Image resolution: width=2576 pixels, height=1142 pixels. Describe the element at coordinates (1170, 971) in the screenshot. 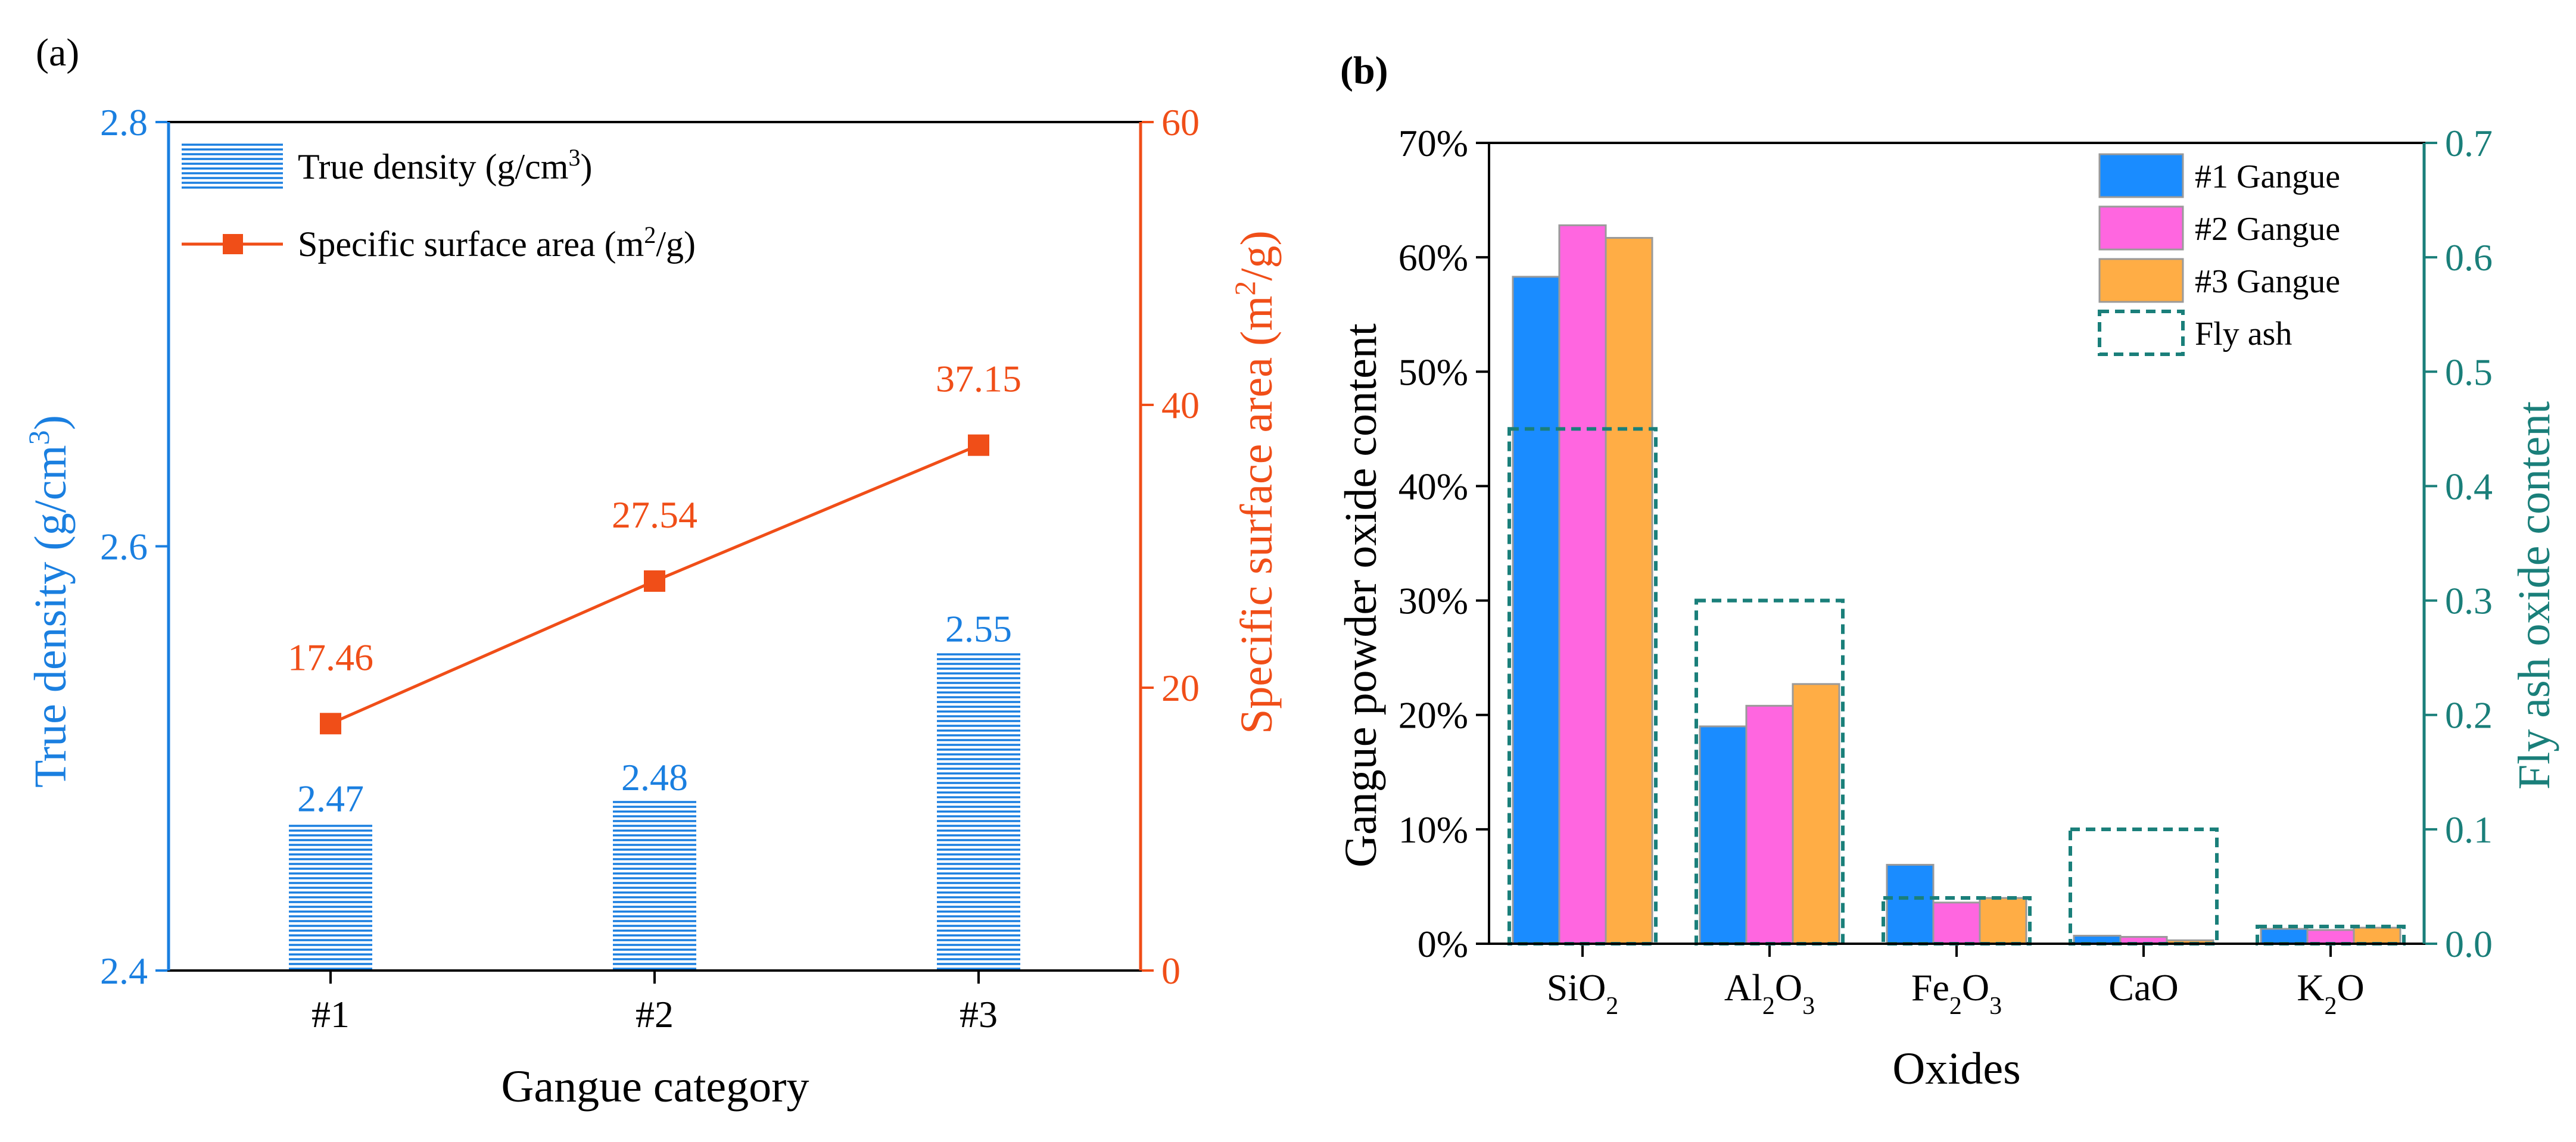

I see `y-right-tick-label-a: 0` at that location.